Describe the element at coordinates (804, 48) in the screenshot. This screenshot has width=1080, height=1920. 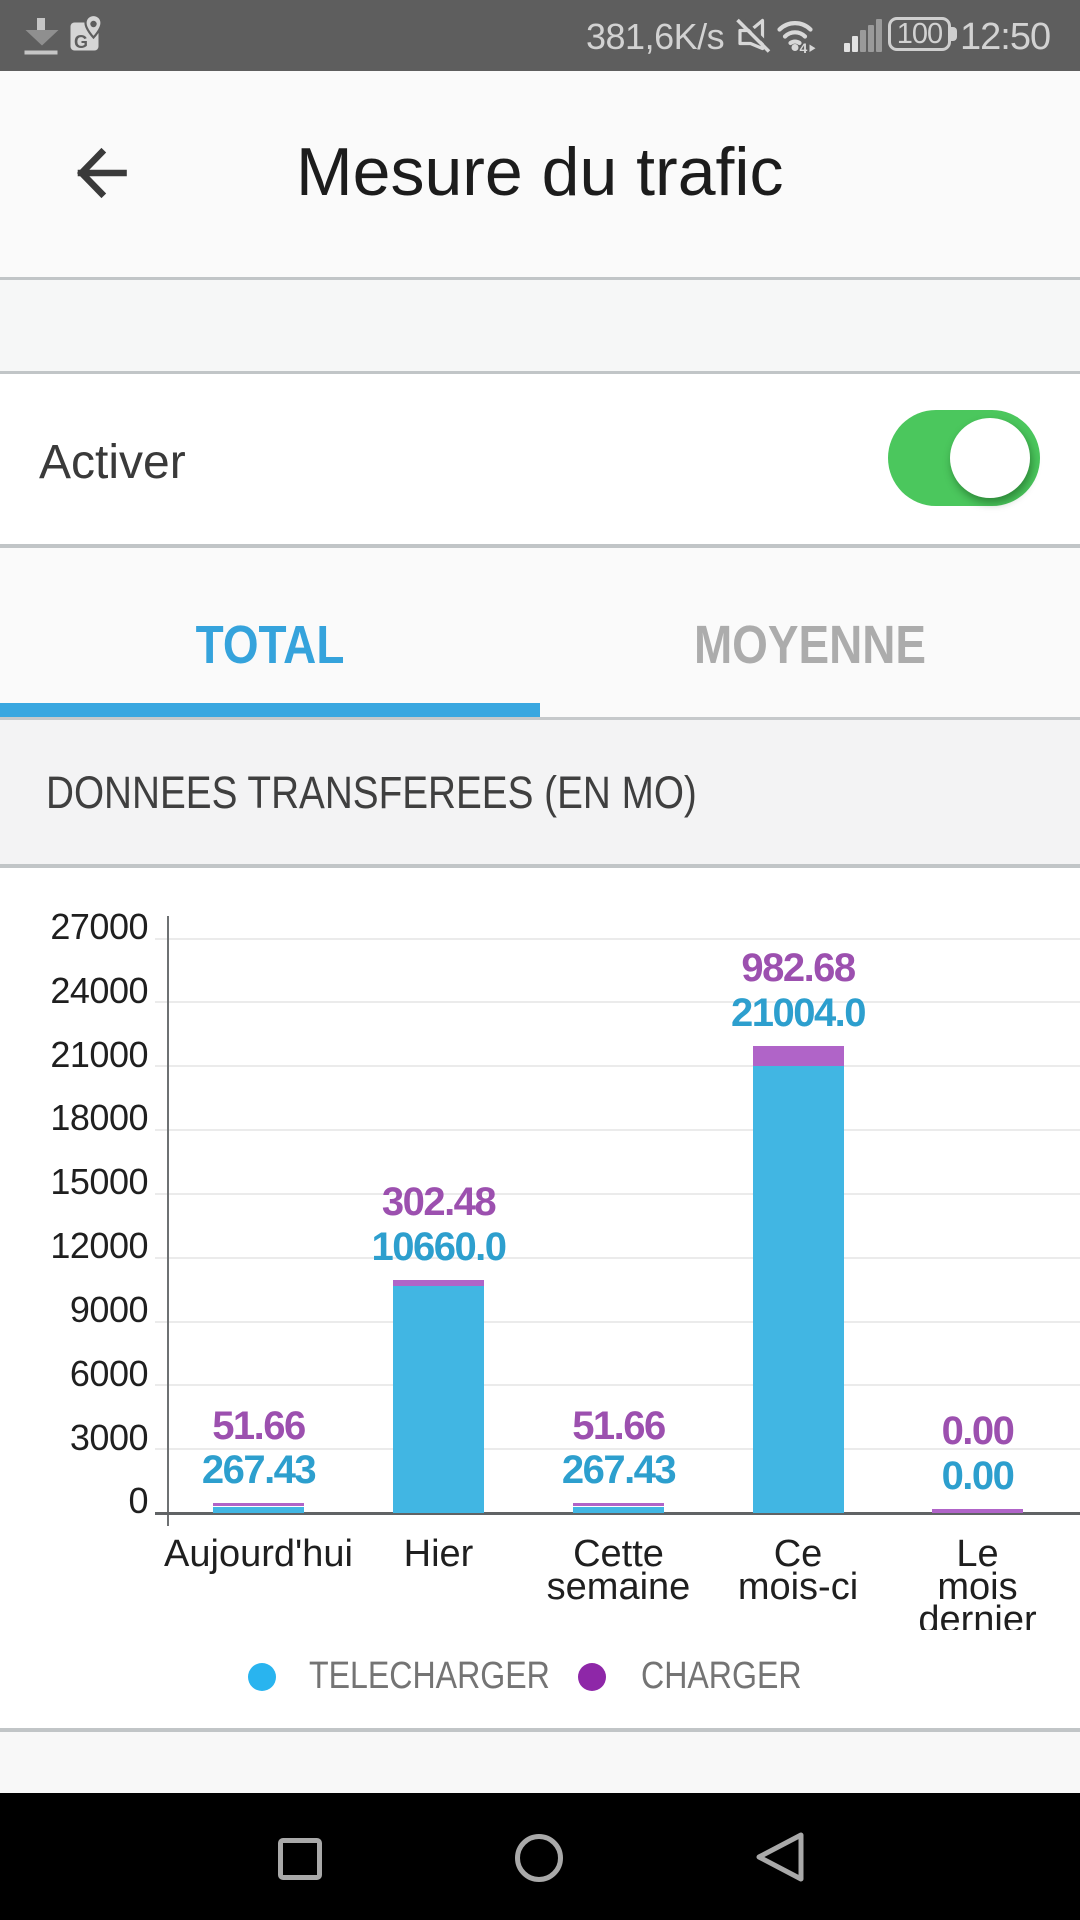
I see `svg-text: 4` at that location.